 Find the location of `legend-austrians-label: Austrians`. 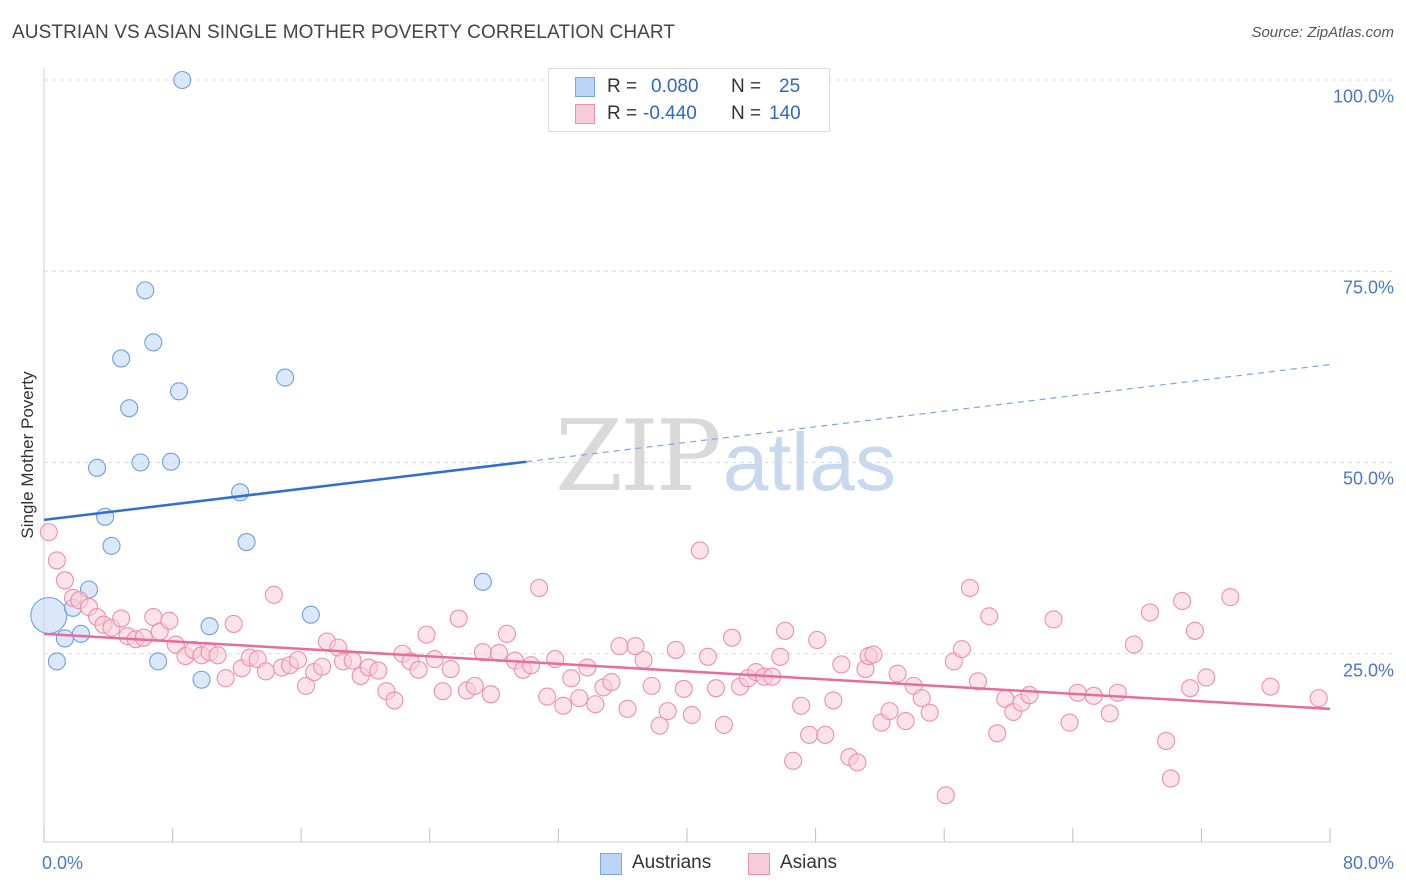

legend-austrians-label: Austrians is located at coordinates (672, 862).